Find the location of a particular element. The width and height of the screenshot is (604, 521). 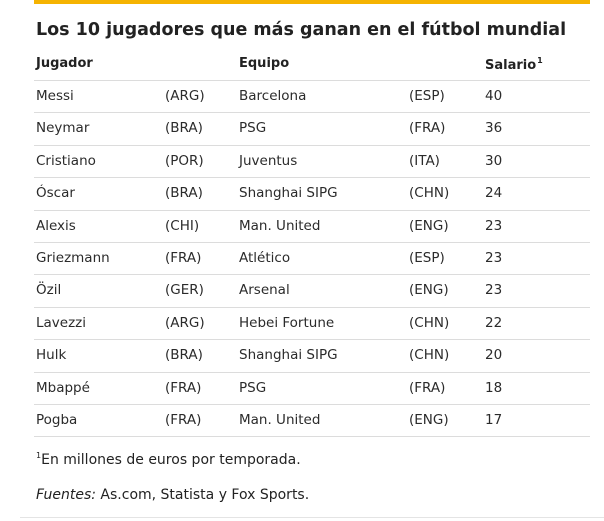

player-name: Griezmann is located at coordinates (73, 257).